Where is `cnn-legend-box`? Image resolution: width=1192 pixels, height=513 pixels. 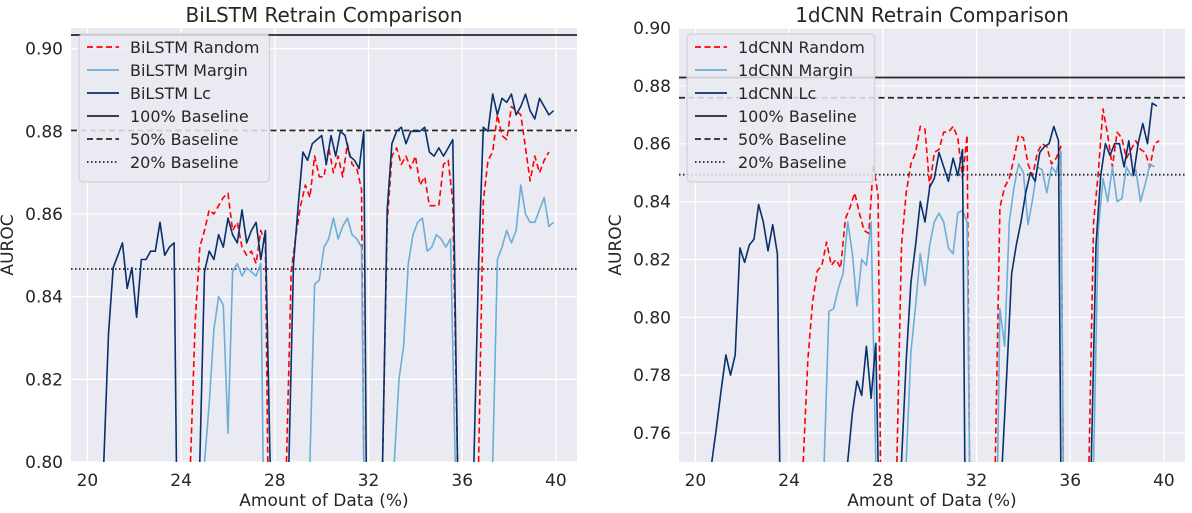 cnn-legend-box is located at coordinates (781, 108).